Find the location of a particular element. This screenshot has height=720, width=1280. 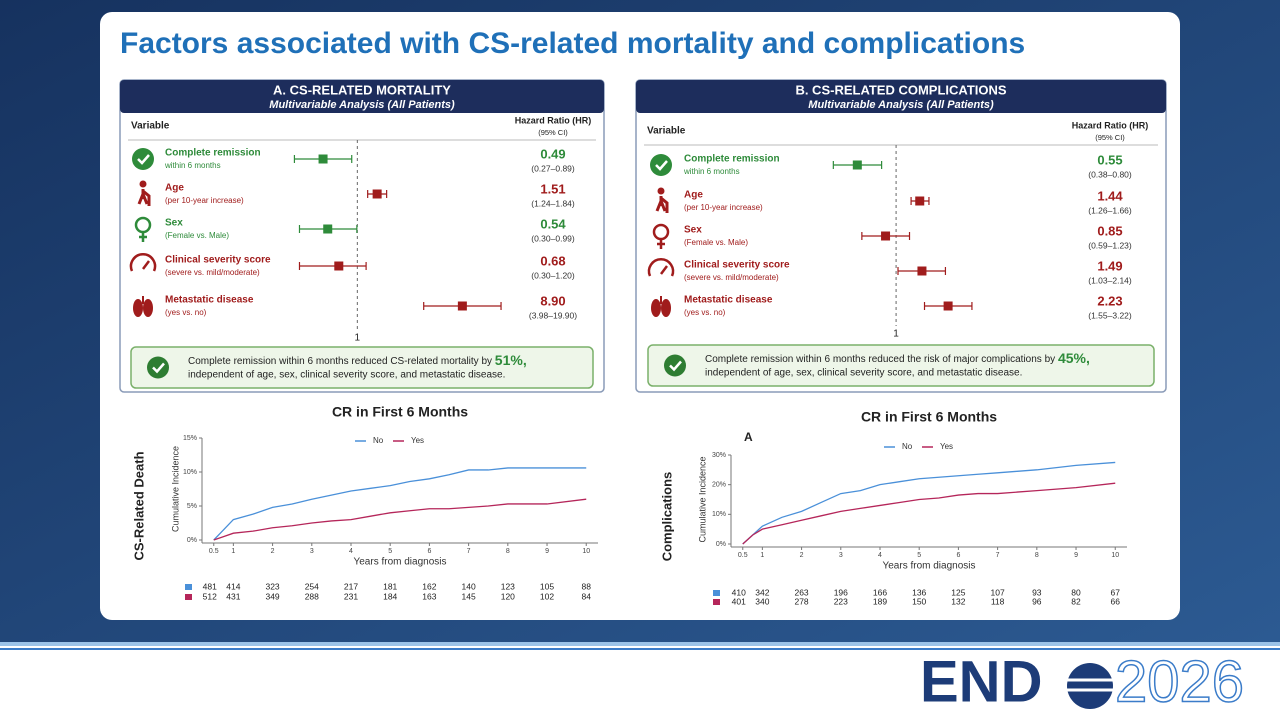

at-risk-count: 80 is located at coordinates (1076, 592).